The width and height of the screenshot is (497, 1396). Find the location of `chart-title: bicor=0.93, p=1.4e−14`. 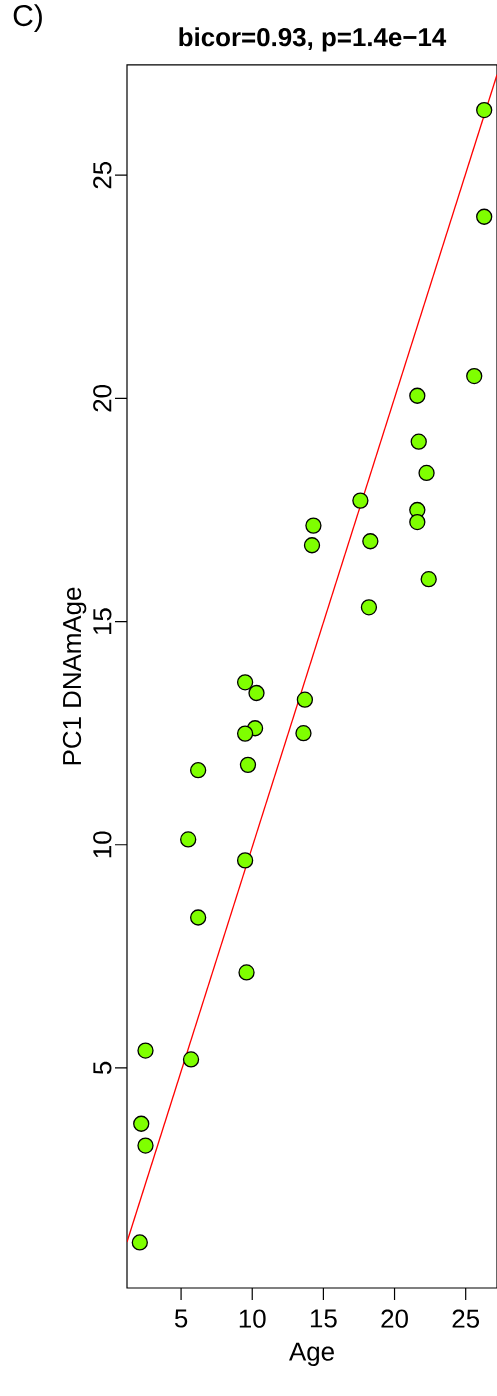

chart-title: bicor=0.93, p=1.4e−14 is located at coordinates (313, 39).